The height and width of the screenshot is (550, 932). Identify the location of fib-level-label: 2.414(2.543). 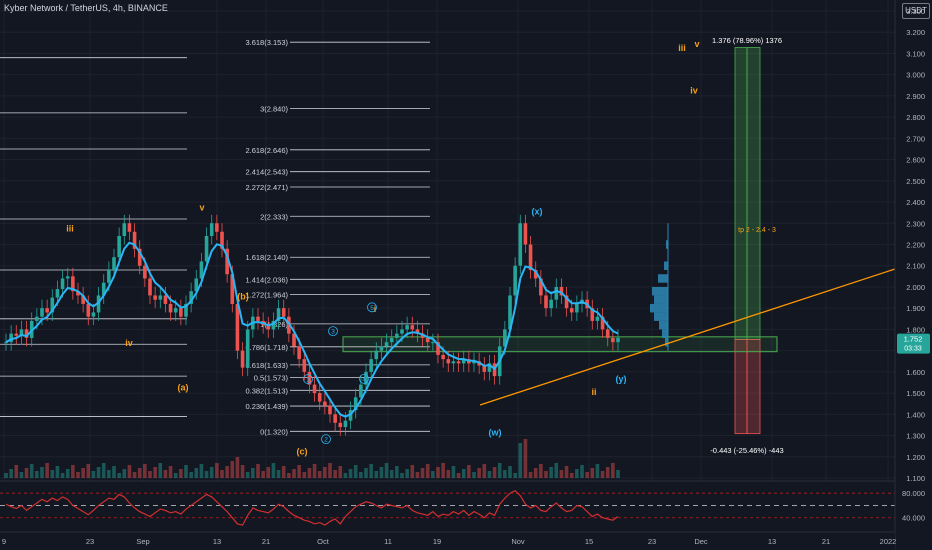
(266, 172).